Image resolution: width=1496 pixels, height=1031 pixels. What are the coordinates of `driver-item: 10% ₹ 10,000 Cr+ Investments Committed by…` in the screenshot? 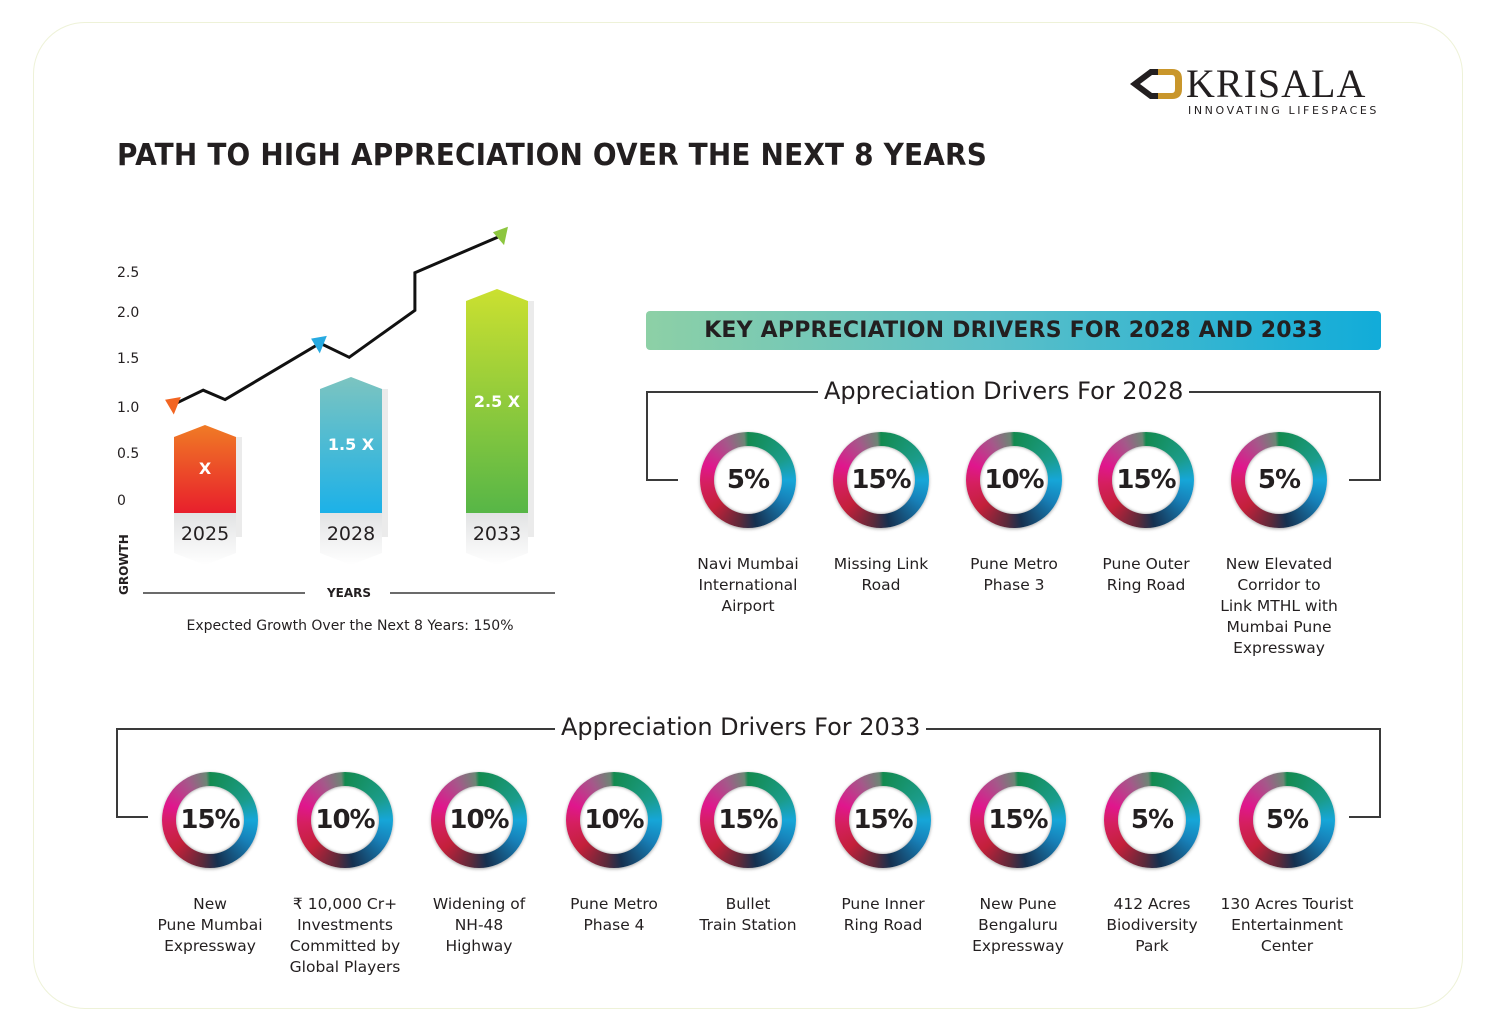 It's located at (345, 875).